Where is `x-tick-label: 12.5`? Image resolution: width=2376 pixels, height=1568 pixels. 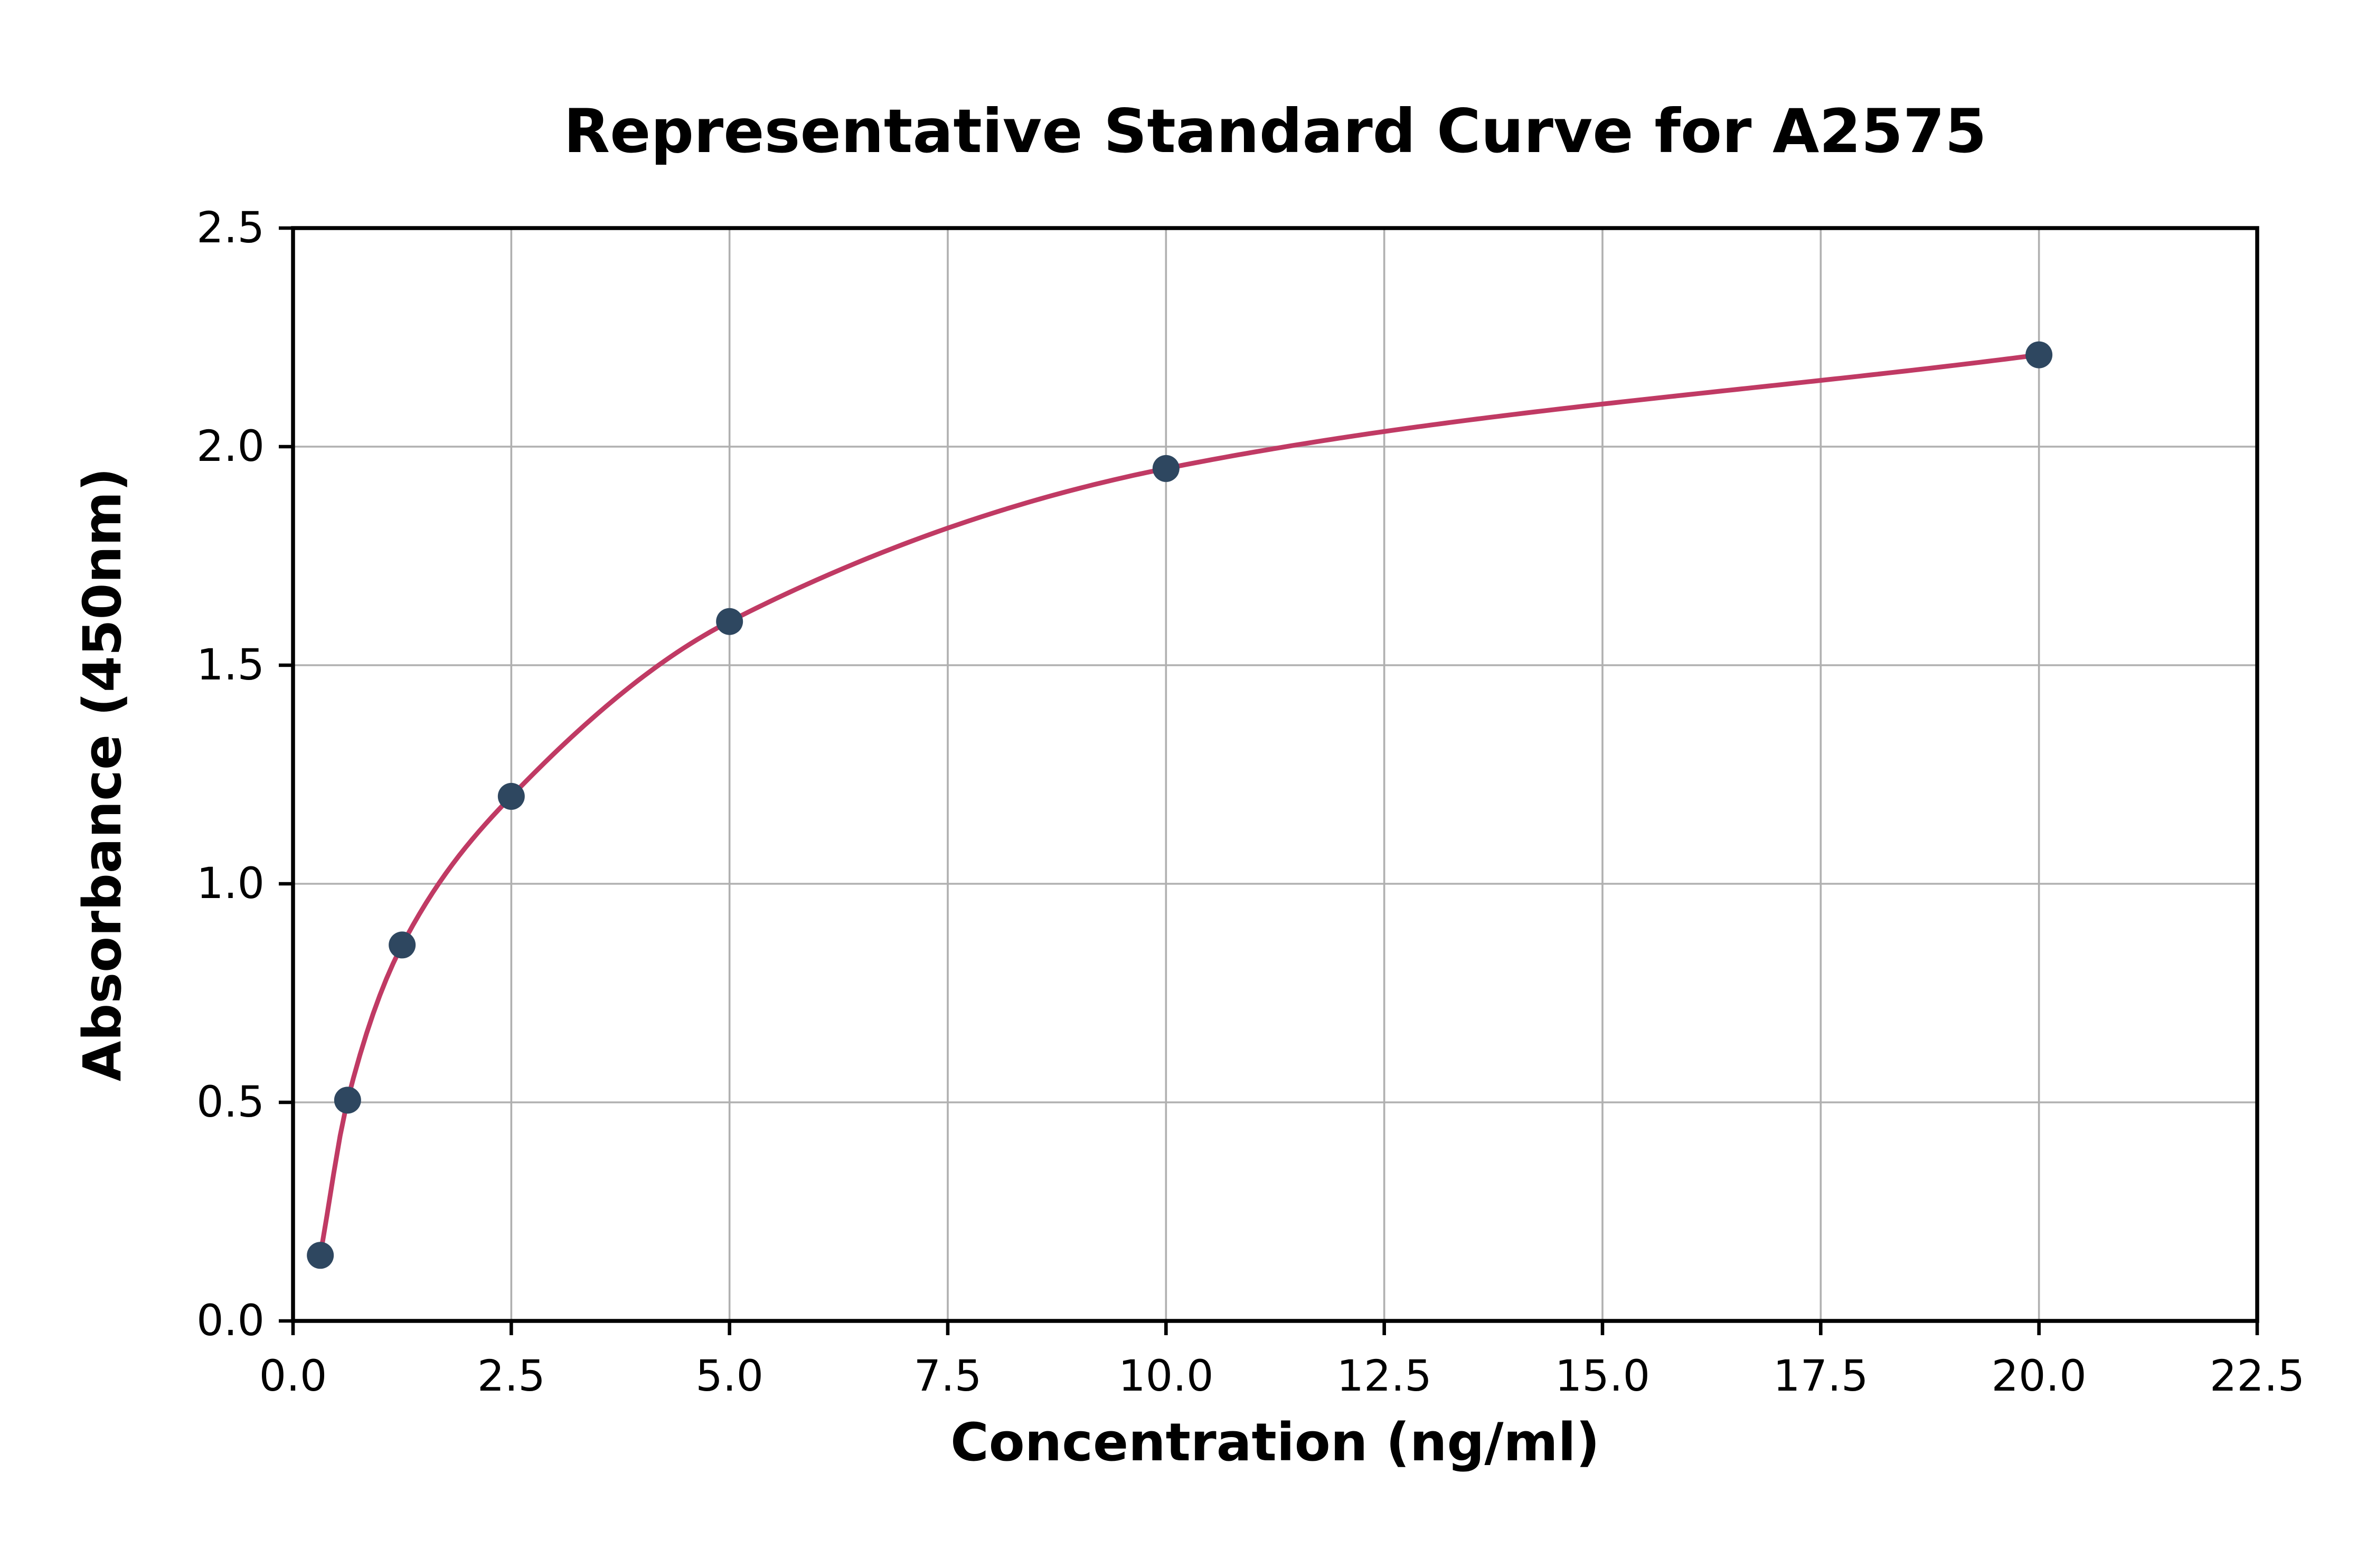 x-tick-label: 12.5 is located at coordinates (1383, 1376).